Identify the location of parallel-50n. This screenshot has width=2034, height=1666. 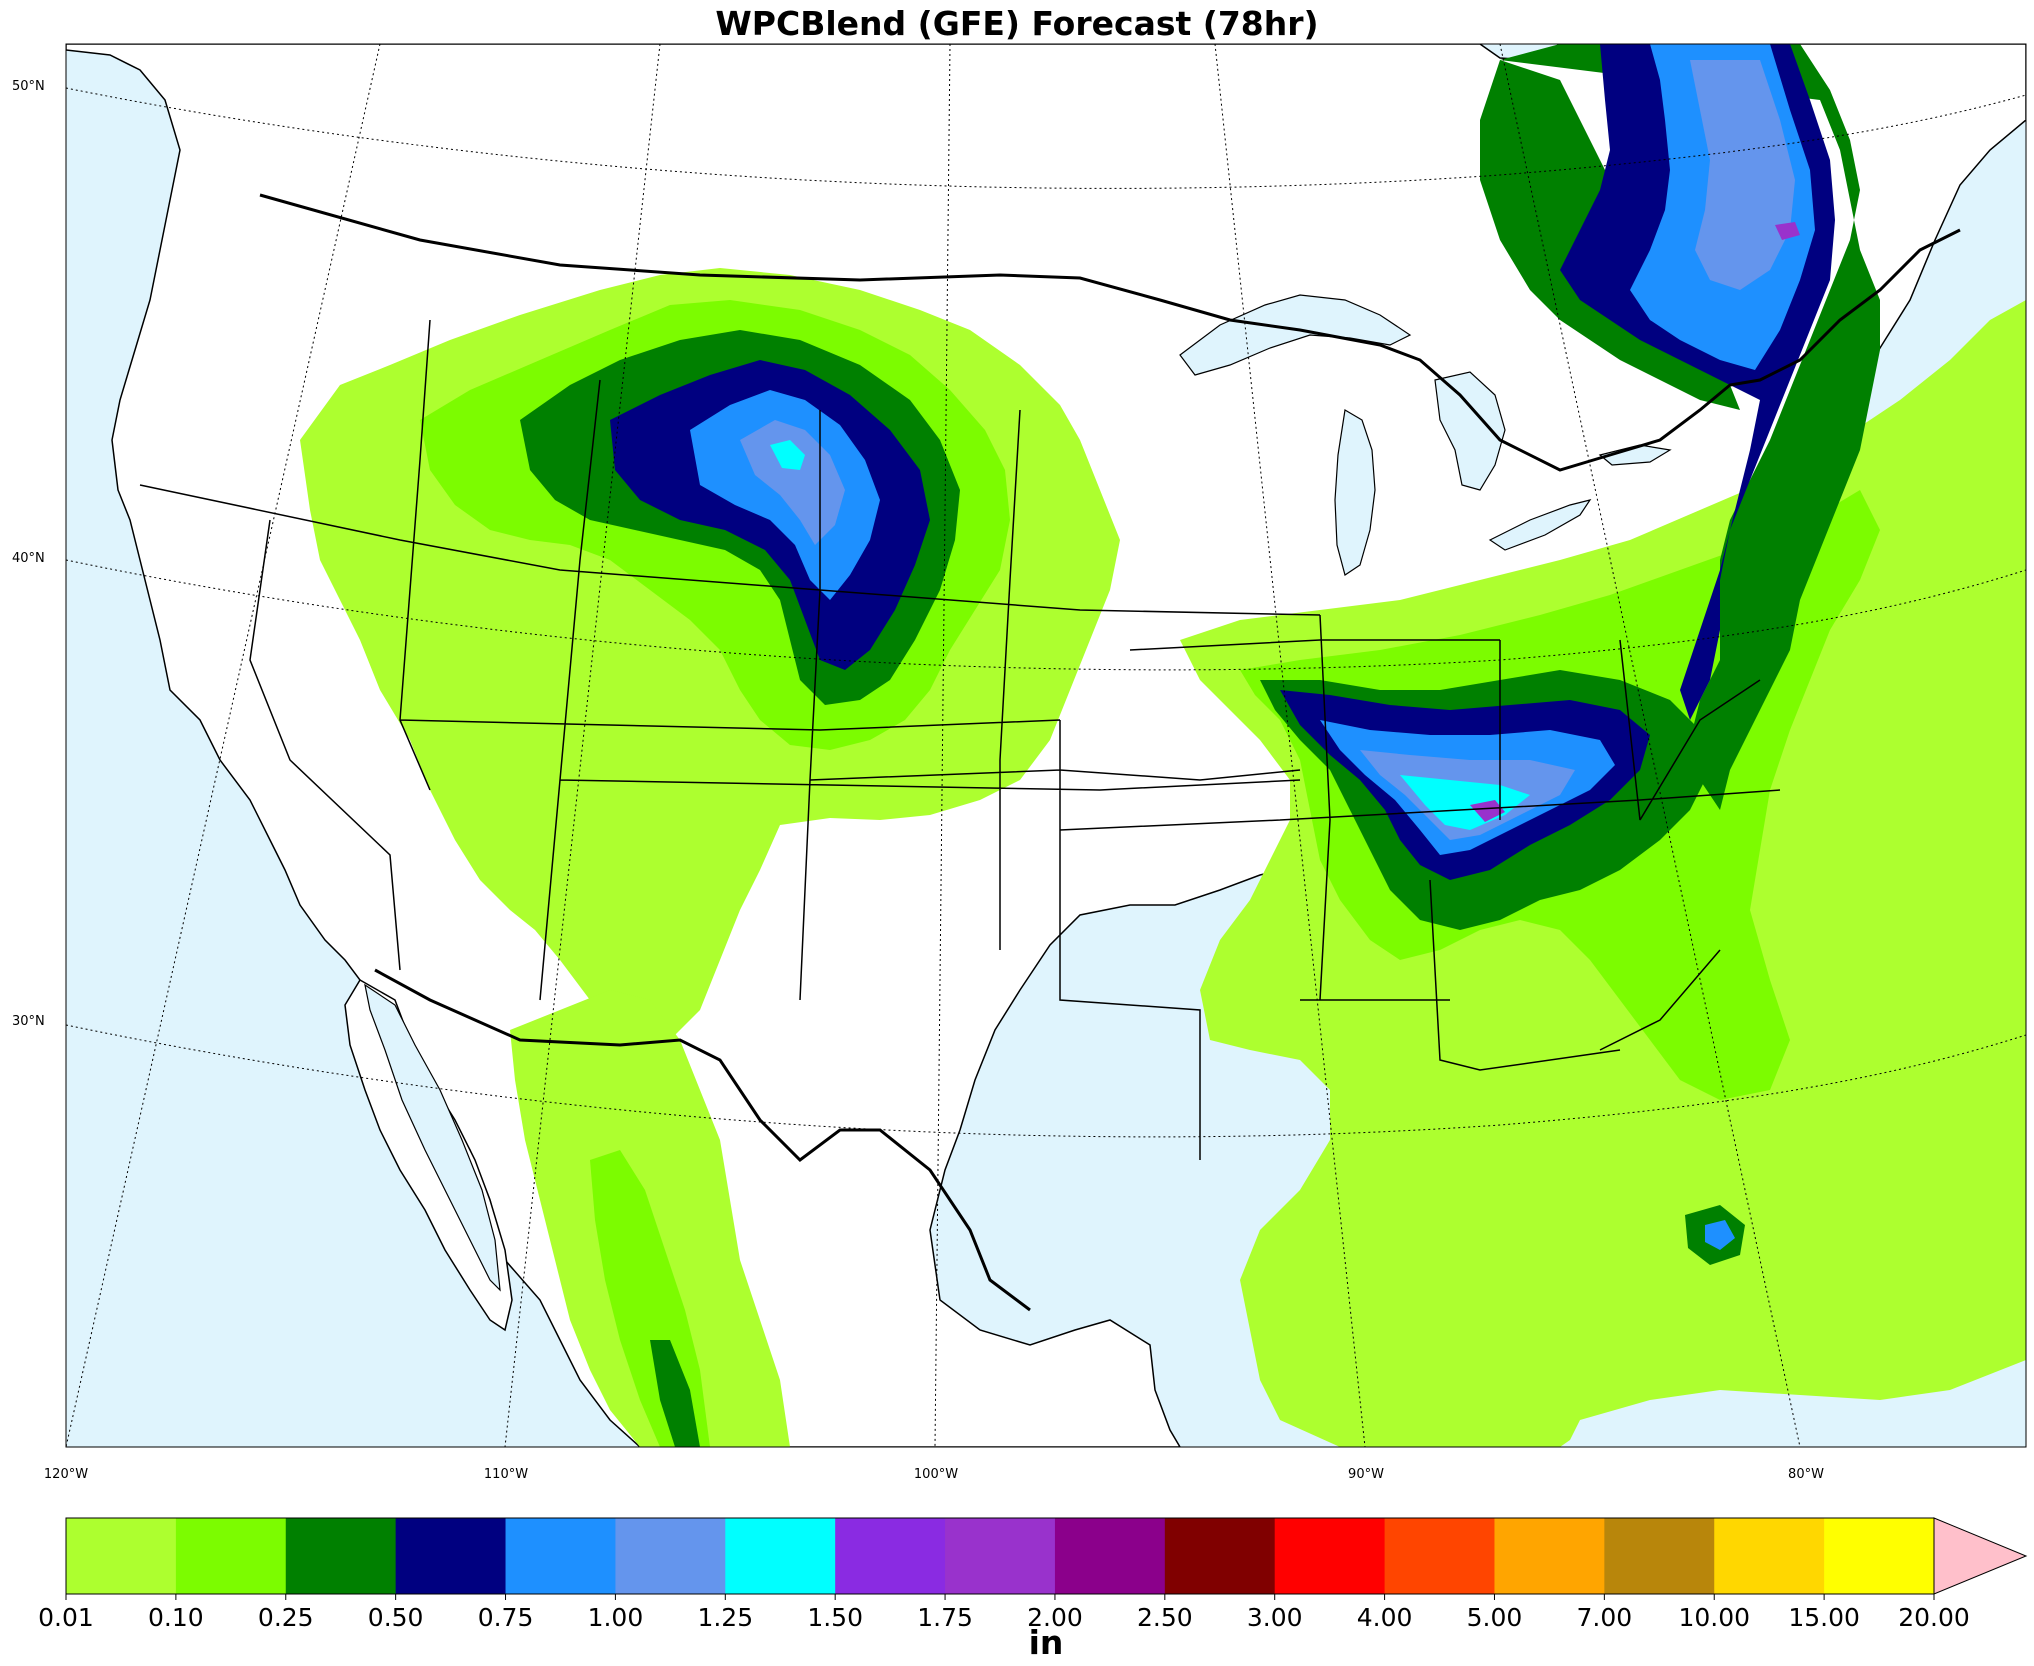
(1046, 138).